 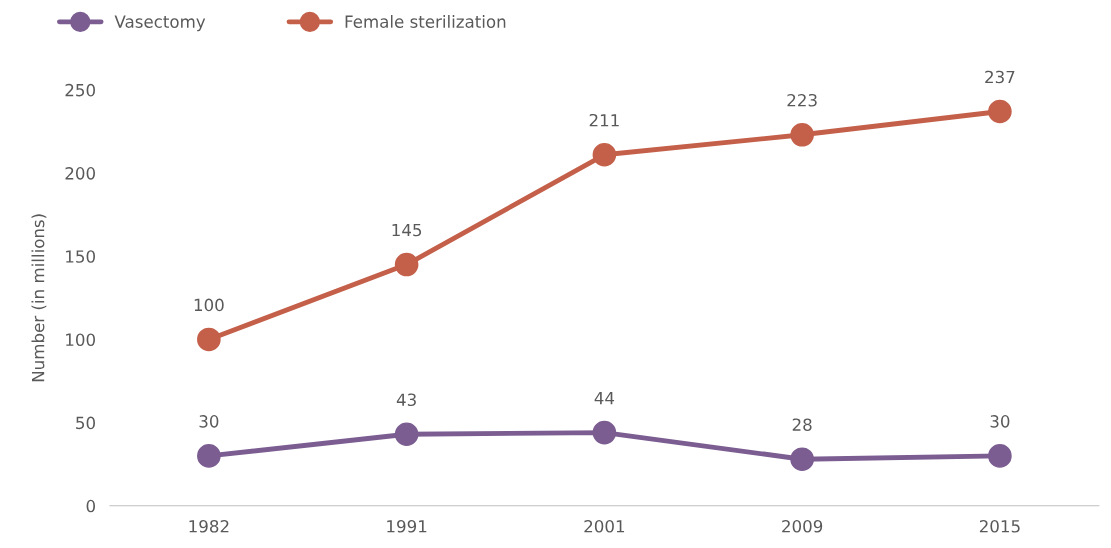 What do you see at coordinates (85, 423) in the screenshot?
I see `y-tick-label: 50` at bounding box center [85, 423].